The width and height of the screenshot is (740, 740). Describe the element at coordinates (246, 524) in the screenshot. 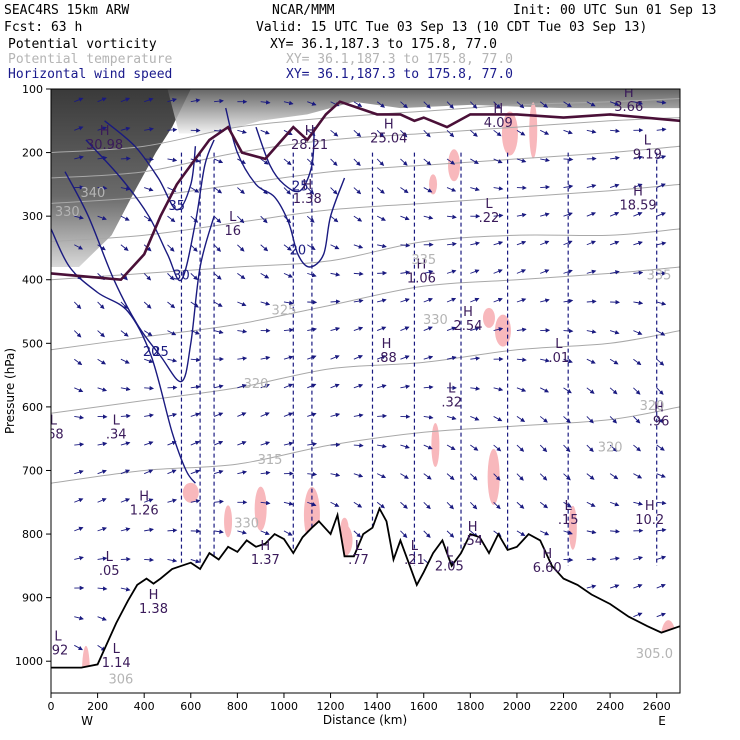

I see `theta-label: 330` at that location.